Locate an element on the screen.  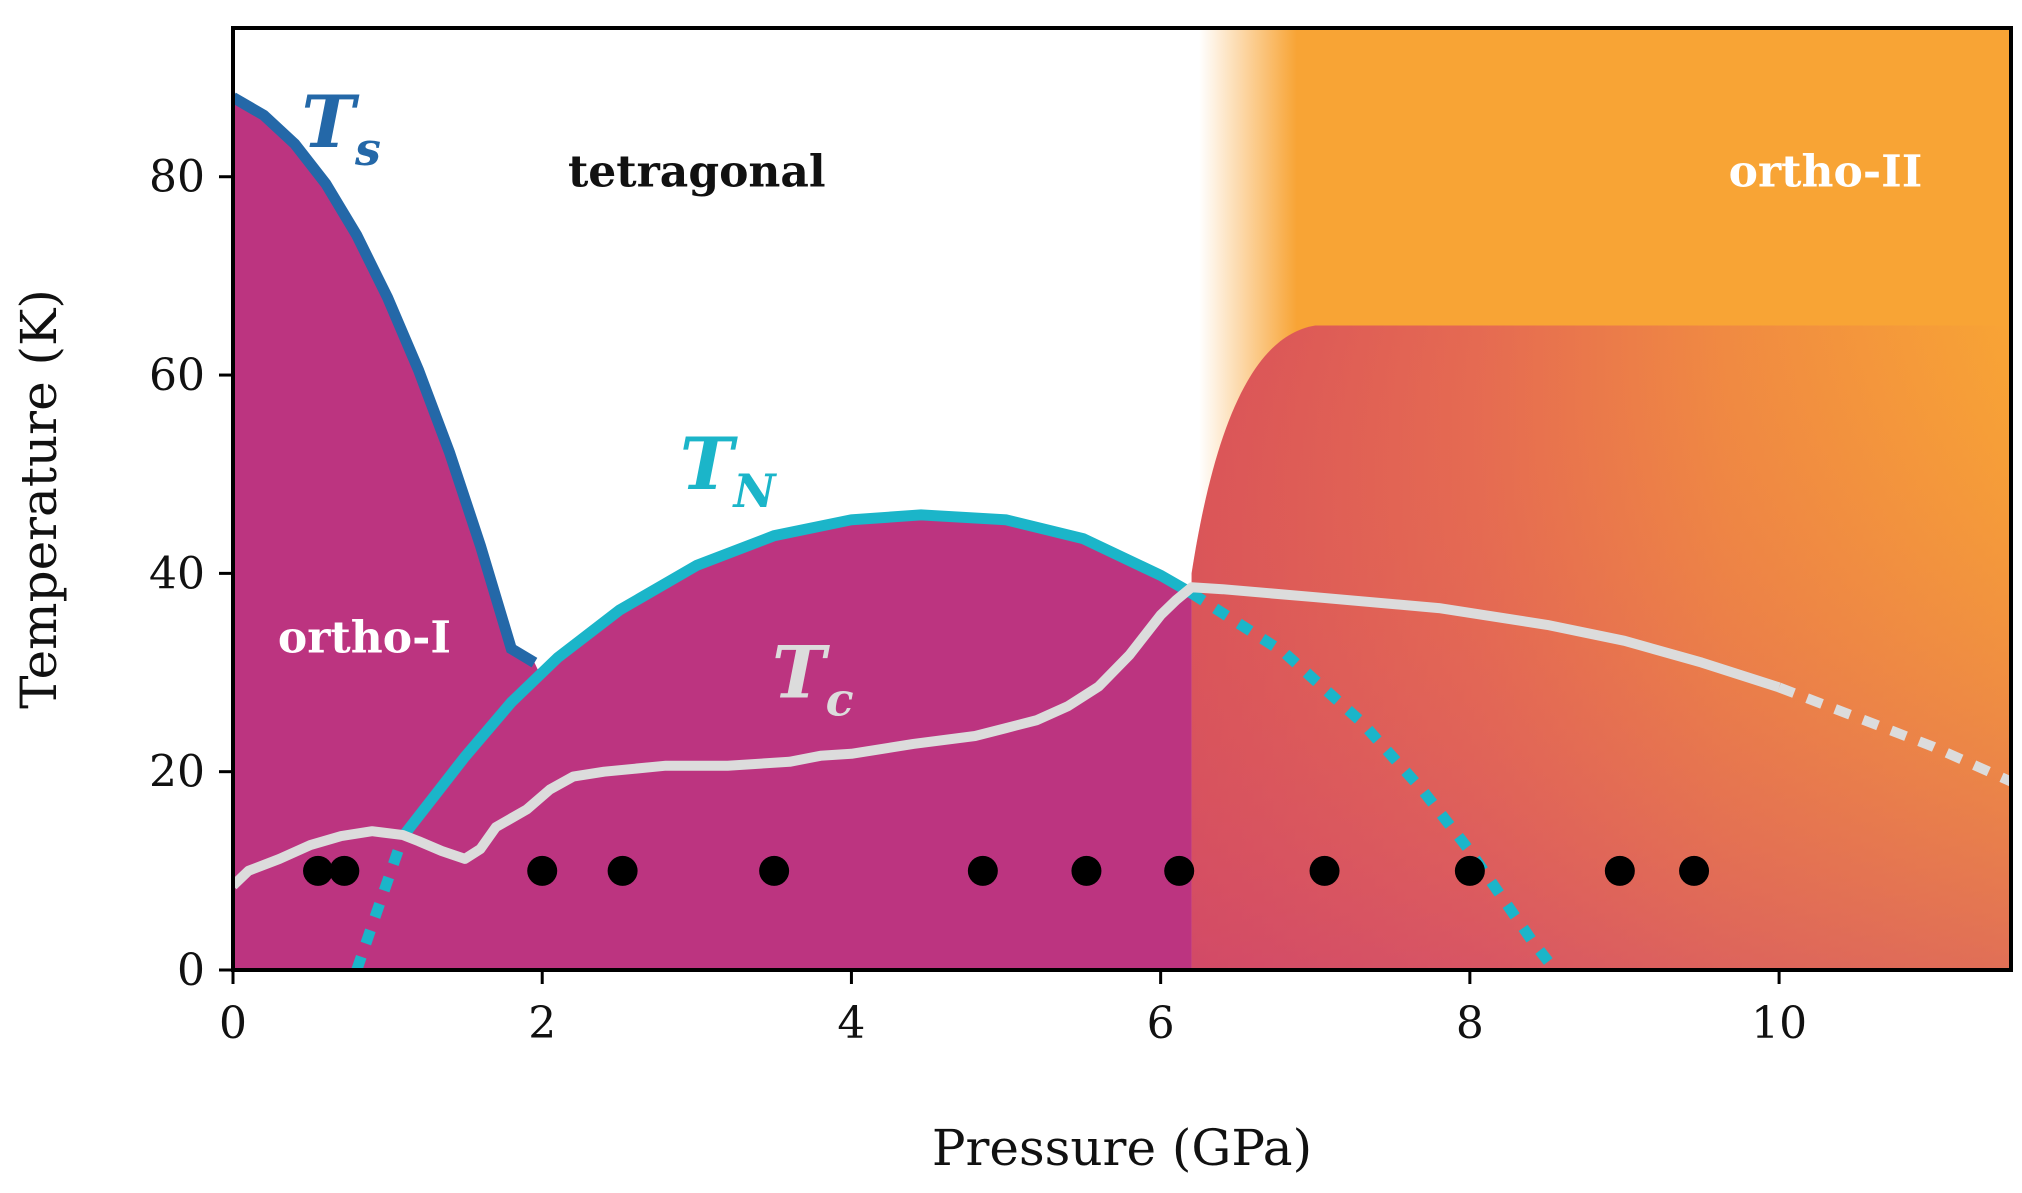
Tc-dotted is located at coordinates (1894, 734).